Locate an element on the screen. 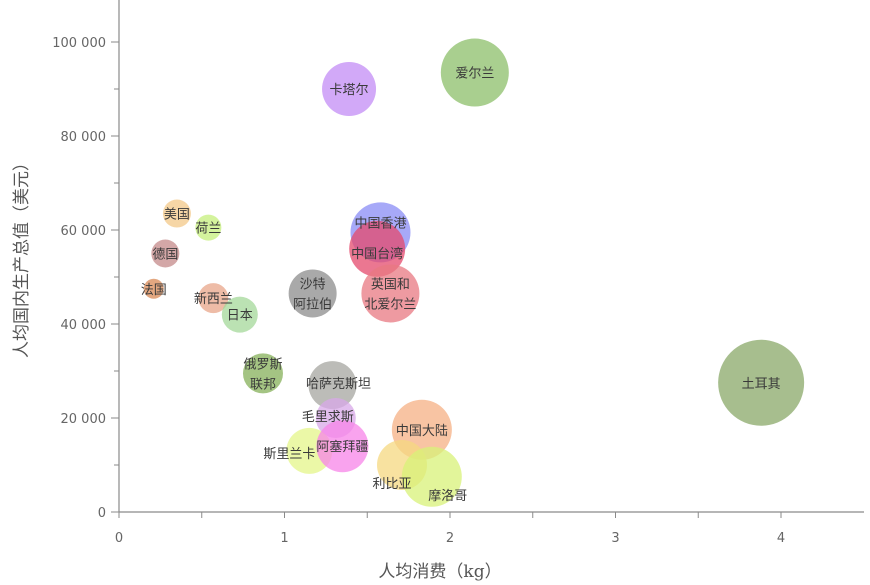 The width and height of the screenshot is (870, 585). bubble-label: 荷兰 is located at coordinates (208, 229).